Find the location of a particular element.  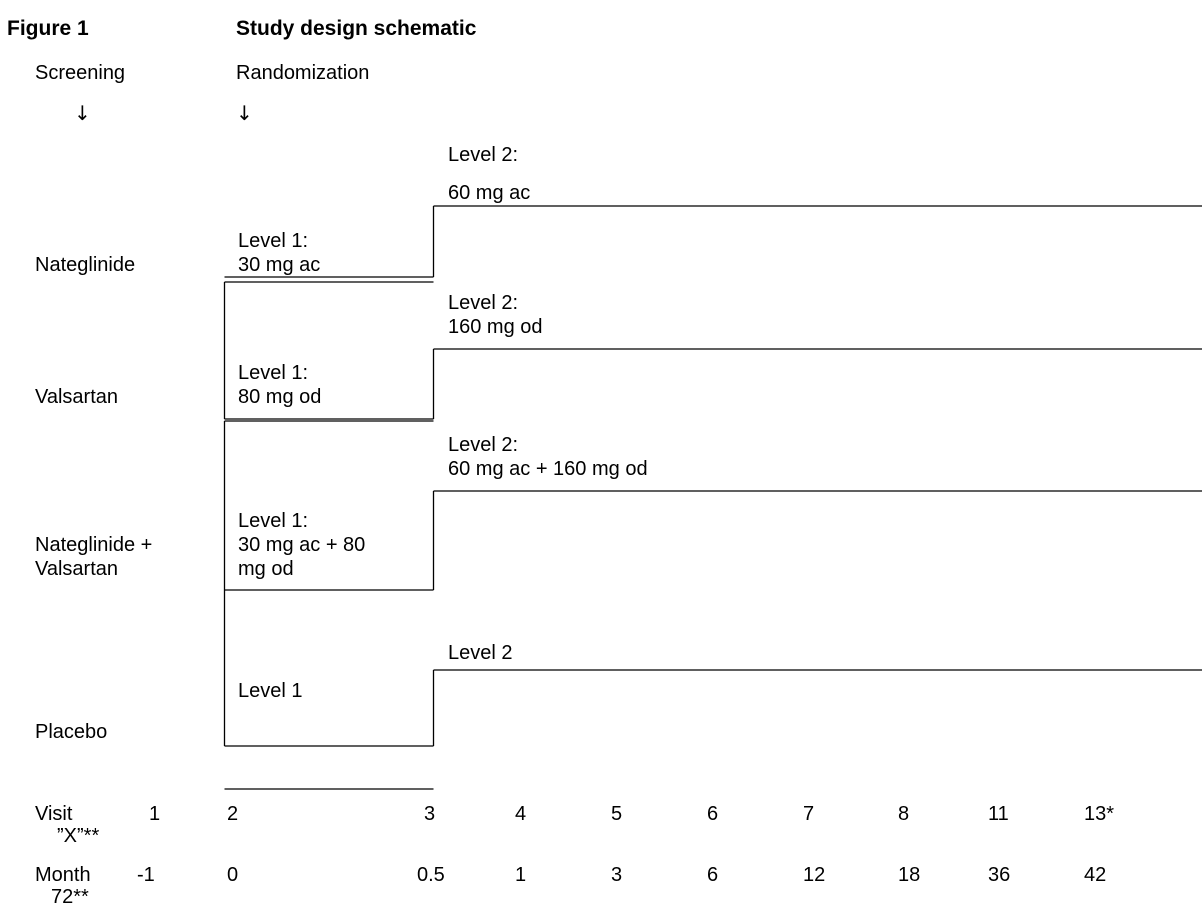

visit-first-value: 1 is located at coordinates (155, 814).